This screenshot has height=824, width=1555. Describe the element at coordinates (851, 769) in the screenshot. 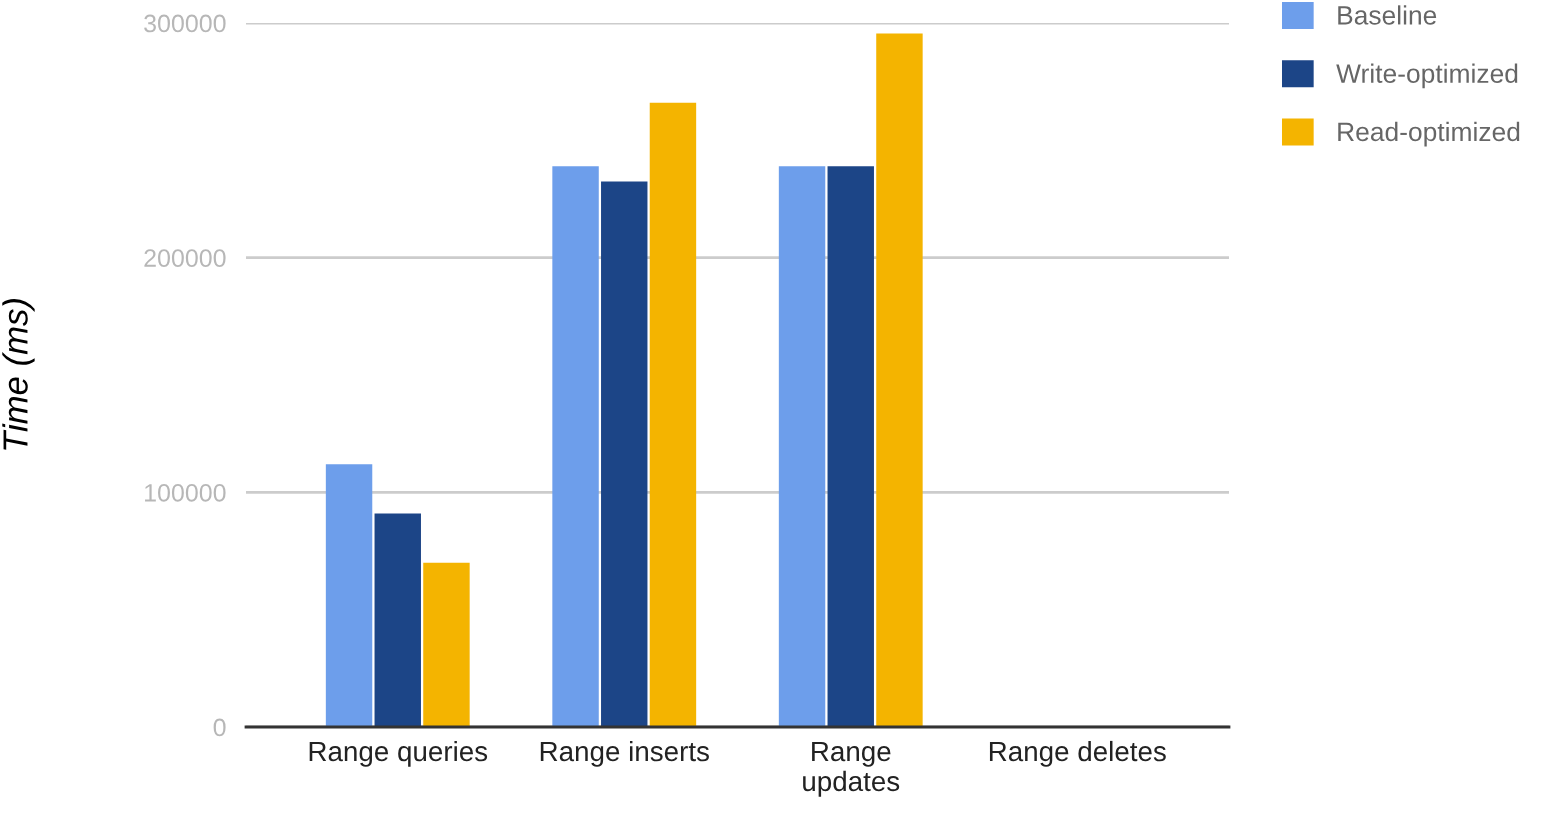

I see `x-tick-label: Range updates` at that location.